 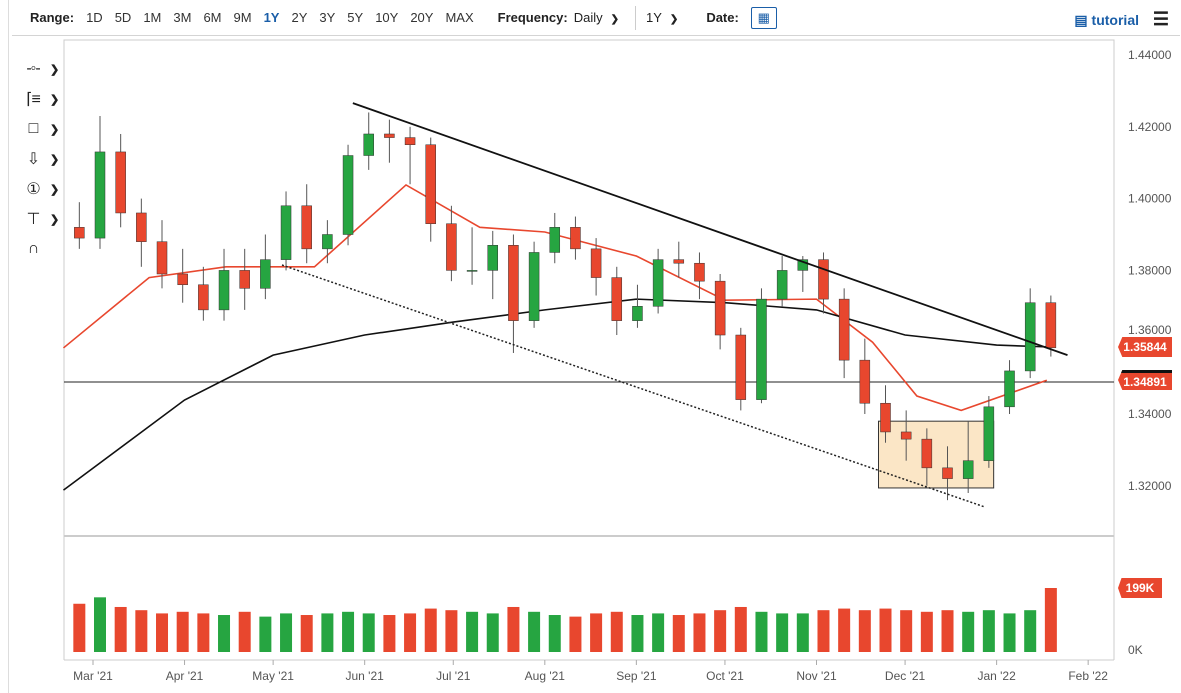 I want to click on consolidation-box, so click(x=936, y=454).